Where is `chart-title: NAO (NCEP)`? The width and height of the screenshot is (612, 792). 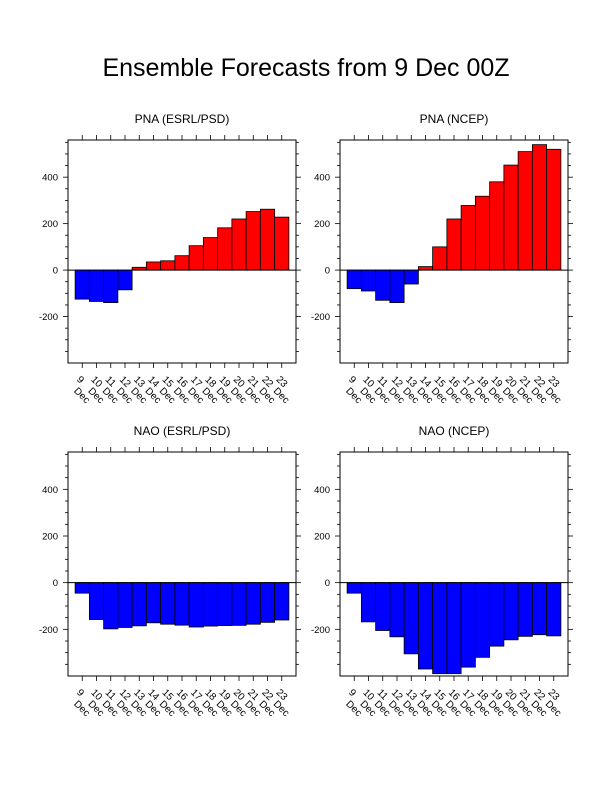
chart-title: NAO (NCEP) is located at coordinates (454, 431).